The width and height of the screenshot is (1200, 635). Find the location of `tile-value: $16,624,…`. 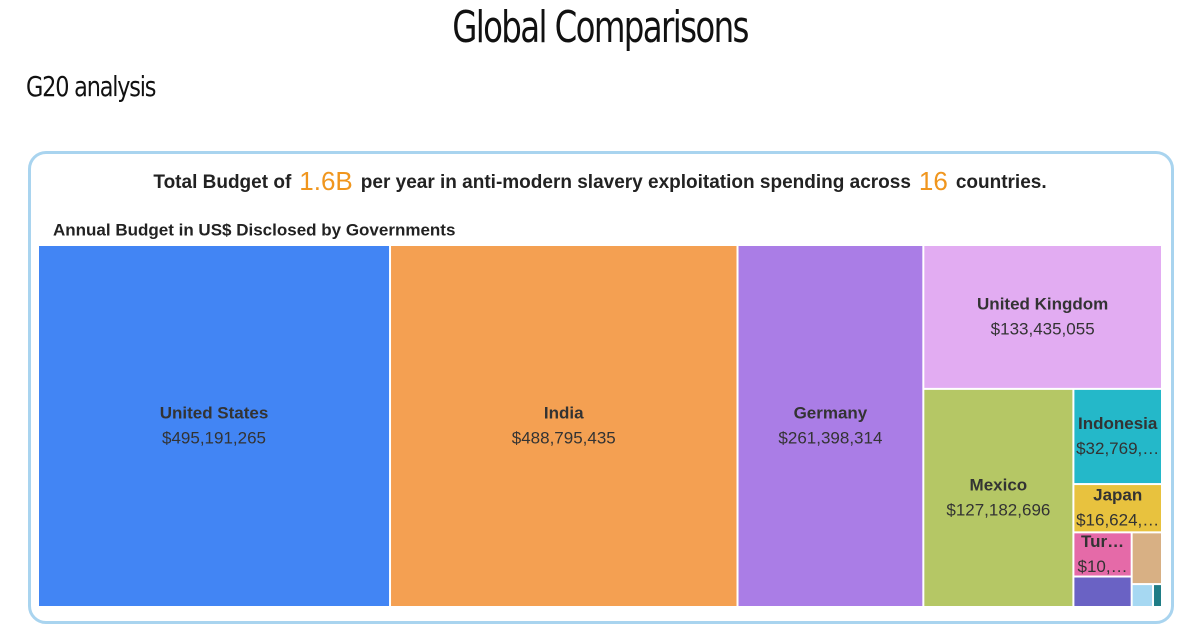

tile-value: $16,624,… is located at coordinates (1117, 520).